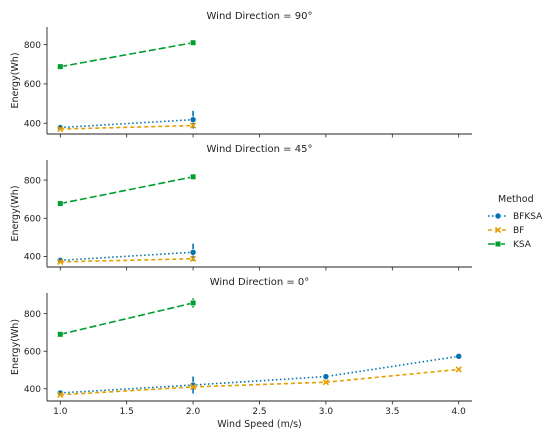  Describe the element at coordinates (459, 412) in the screenshot. I see `x-tick-label: 4.0` at that location.